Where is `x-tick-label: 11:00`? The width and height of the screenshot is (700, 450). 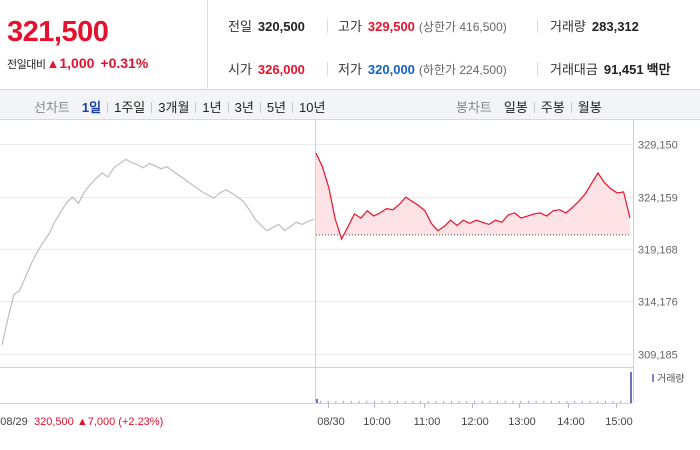
x-tick-label: 11:00 is located at coordinates (427, 422).